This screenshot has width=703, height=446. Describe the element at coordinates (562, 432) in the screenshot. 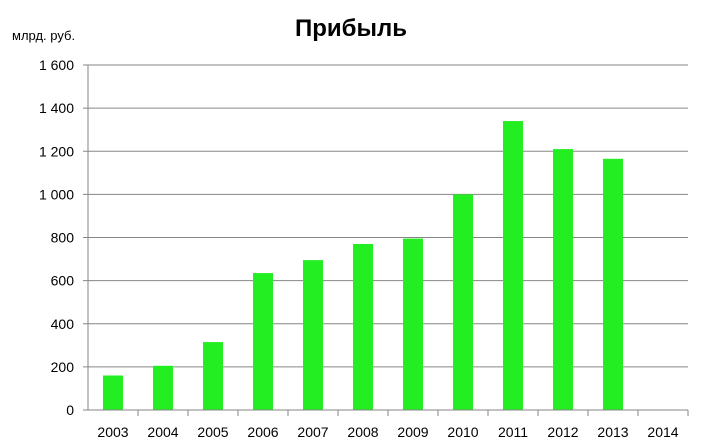

I see `x-tick-label: 2012` at that location.